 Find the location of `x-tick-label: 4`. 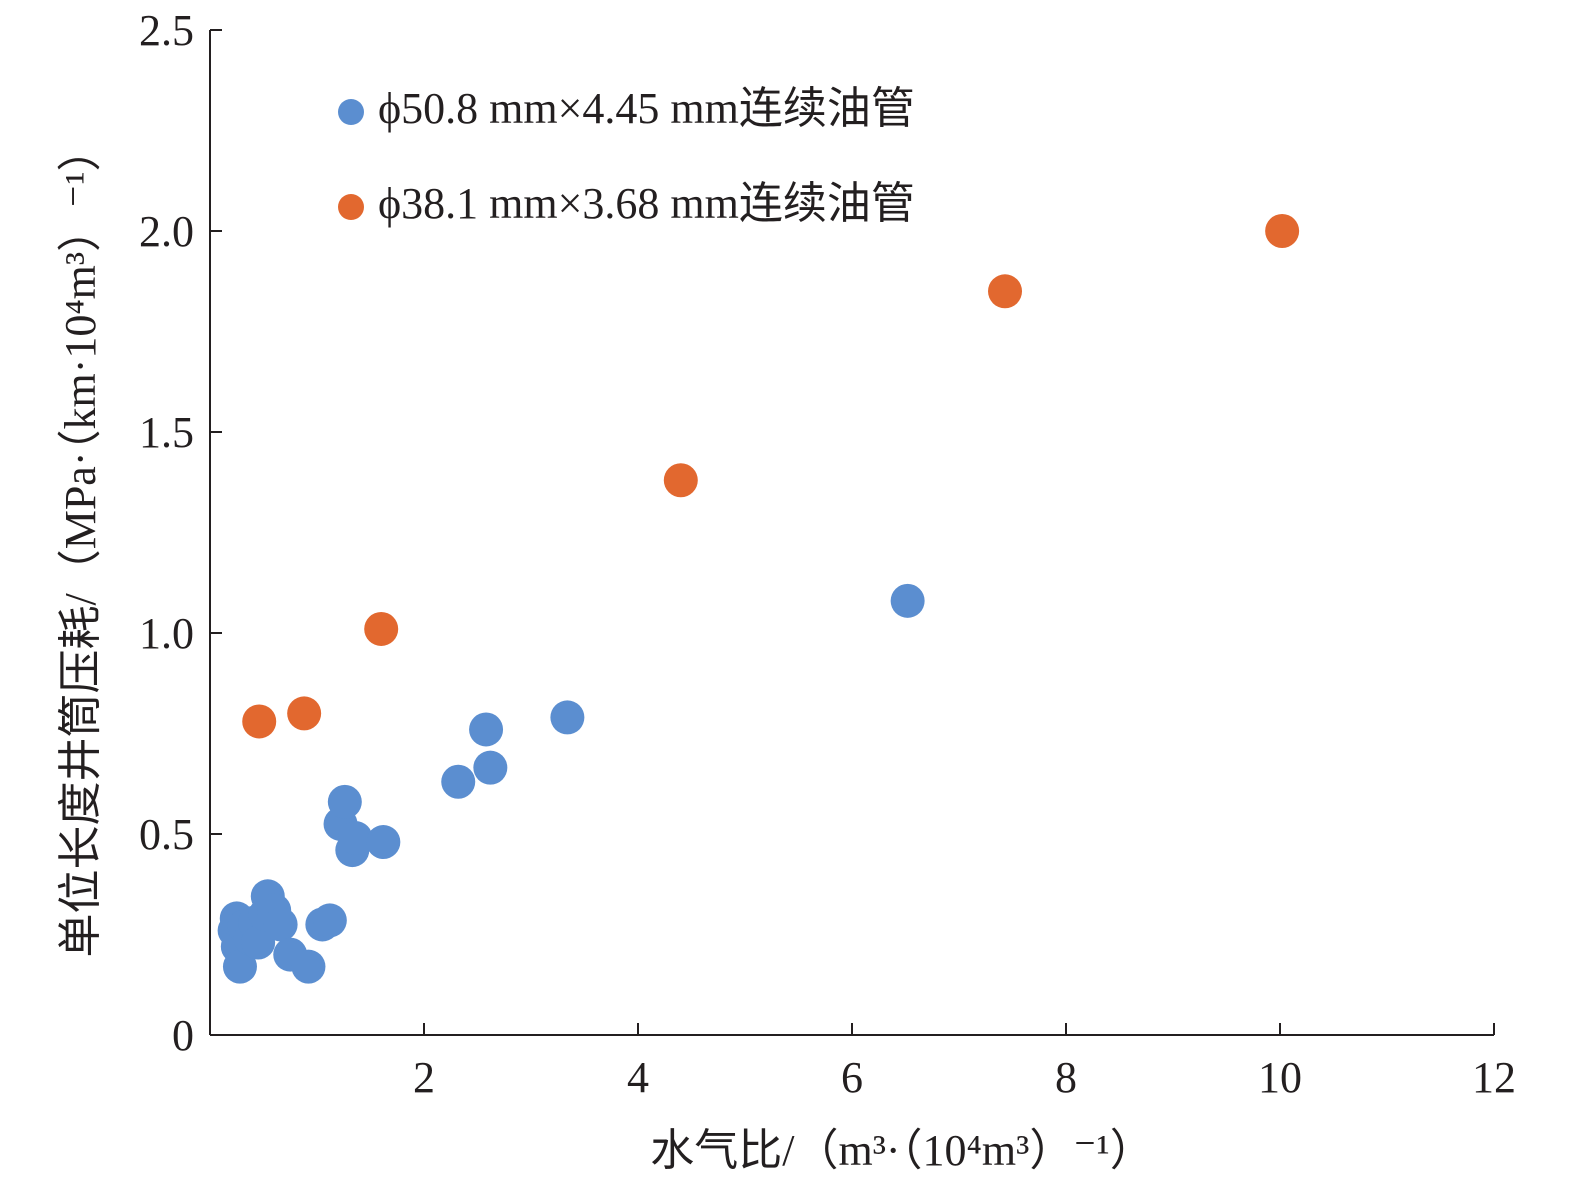

x-tick-label: 4 is located at coordinates (638, 1077).